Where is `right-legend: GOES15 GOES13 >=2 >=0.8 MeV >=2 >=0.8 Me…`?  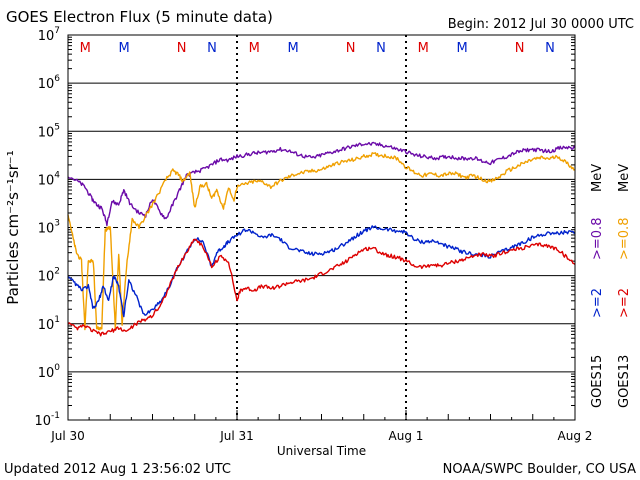 right-legend: GOES15 GOES13 >=2 >=0.8 MeV >=2 >=0.8 Me… is located at coordinates (611, 286).